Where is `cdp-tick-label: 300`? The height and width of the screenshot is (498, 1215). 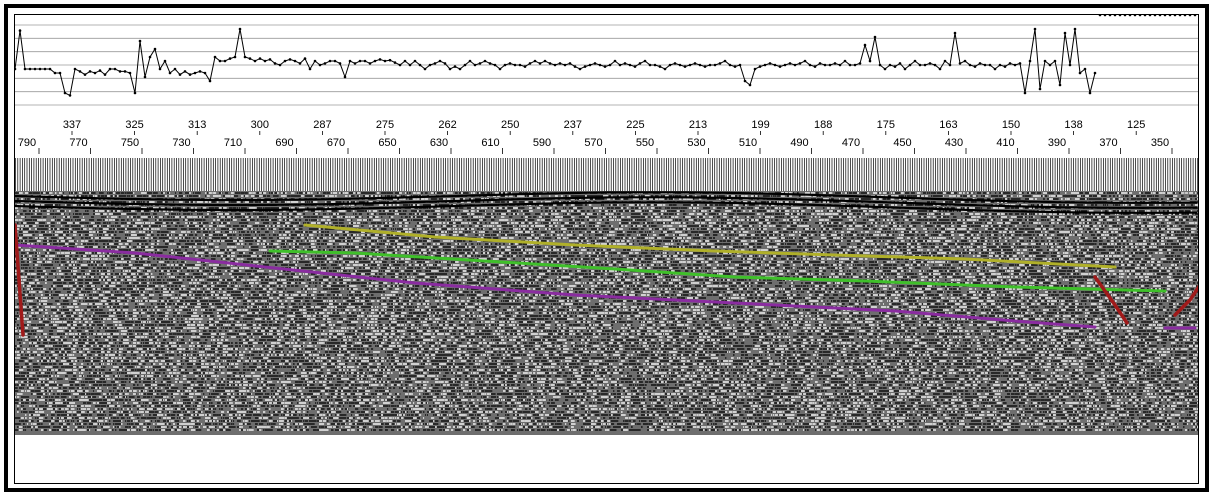
cdp-tick-label: 300 is located at coordinates (260, 125).